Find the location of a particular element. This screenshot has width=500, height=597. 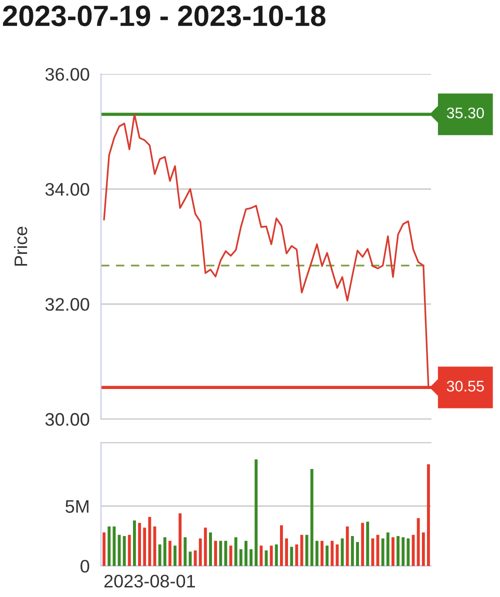

ref-line-label: 35.30 is located at coordinates (465, 113).